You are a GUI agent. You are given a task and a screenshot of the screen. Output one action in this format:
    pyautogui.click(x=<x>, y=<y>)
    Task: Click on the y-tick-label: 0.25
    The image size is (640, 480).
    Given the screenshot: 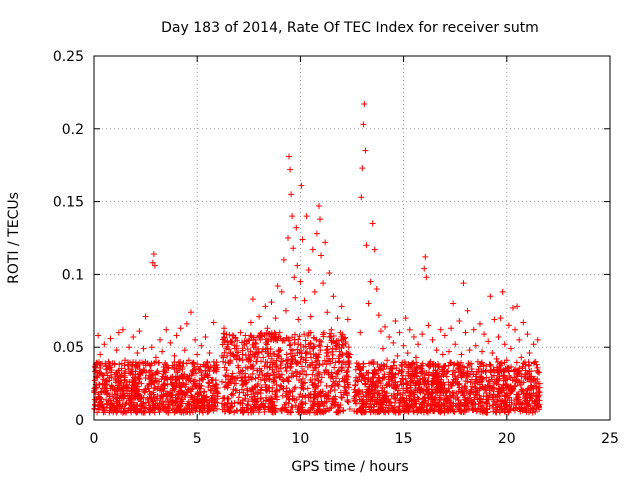 What is the action you would take?
    pyautogui.click(x=68, y=57)
    